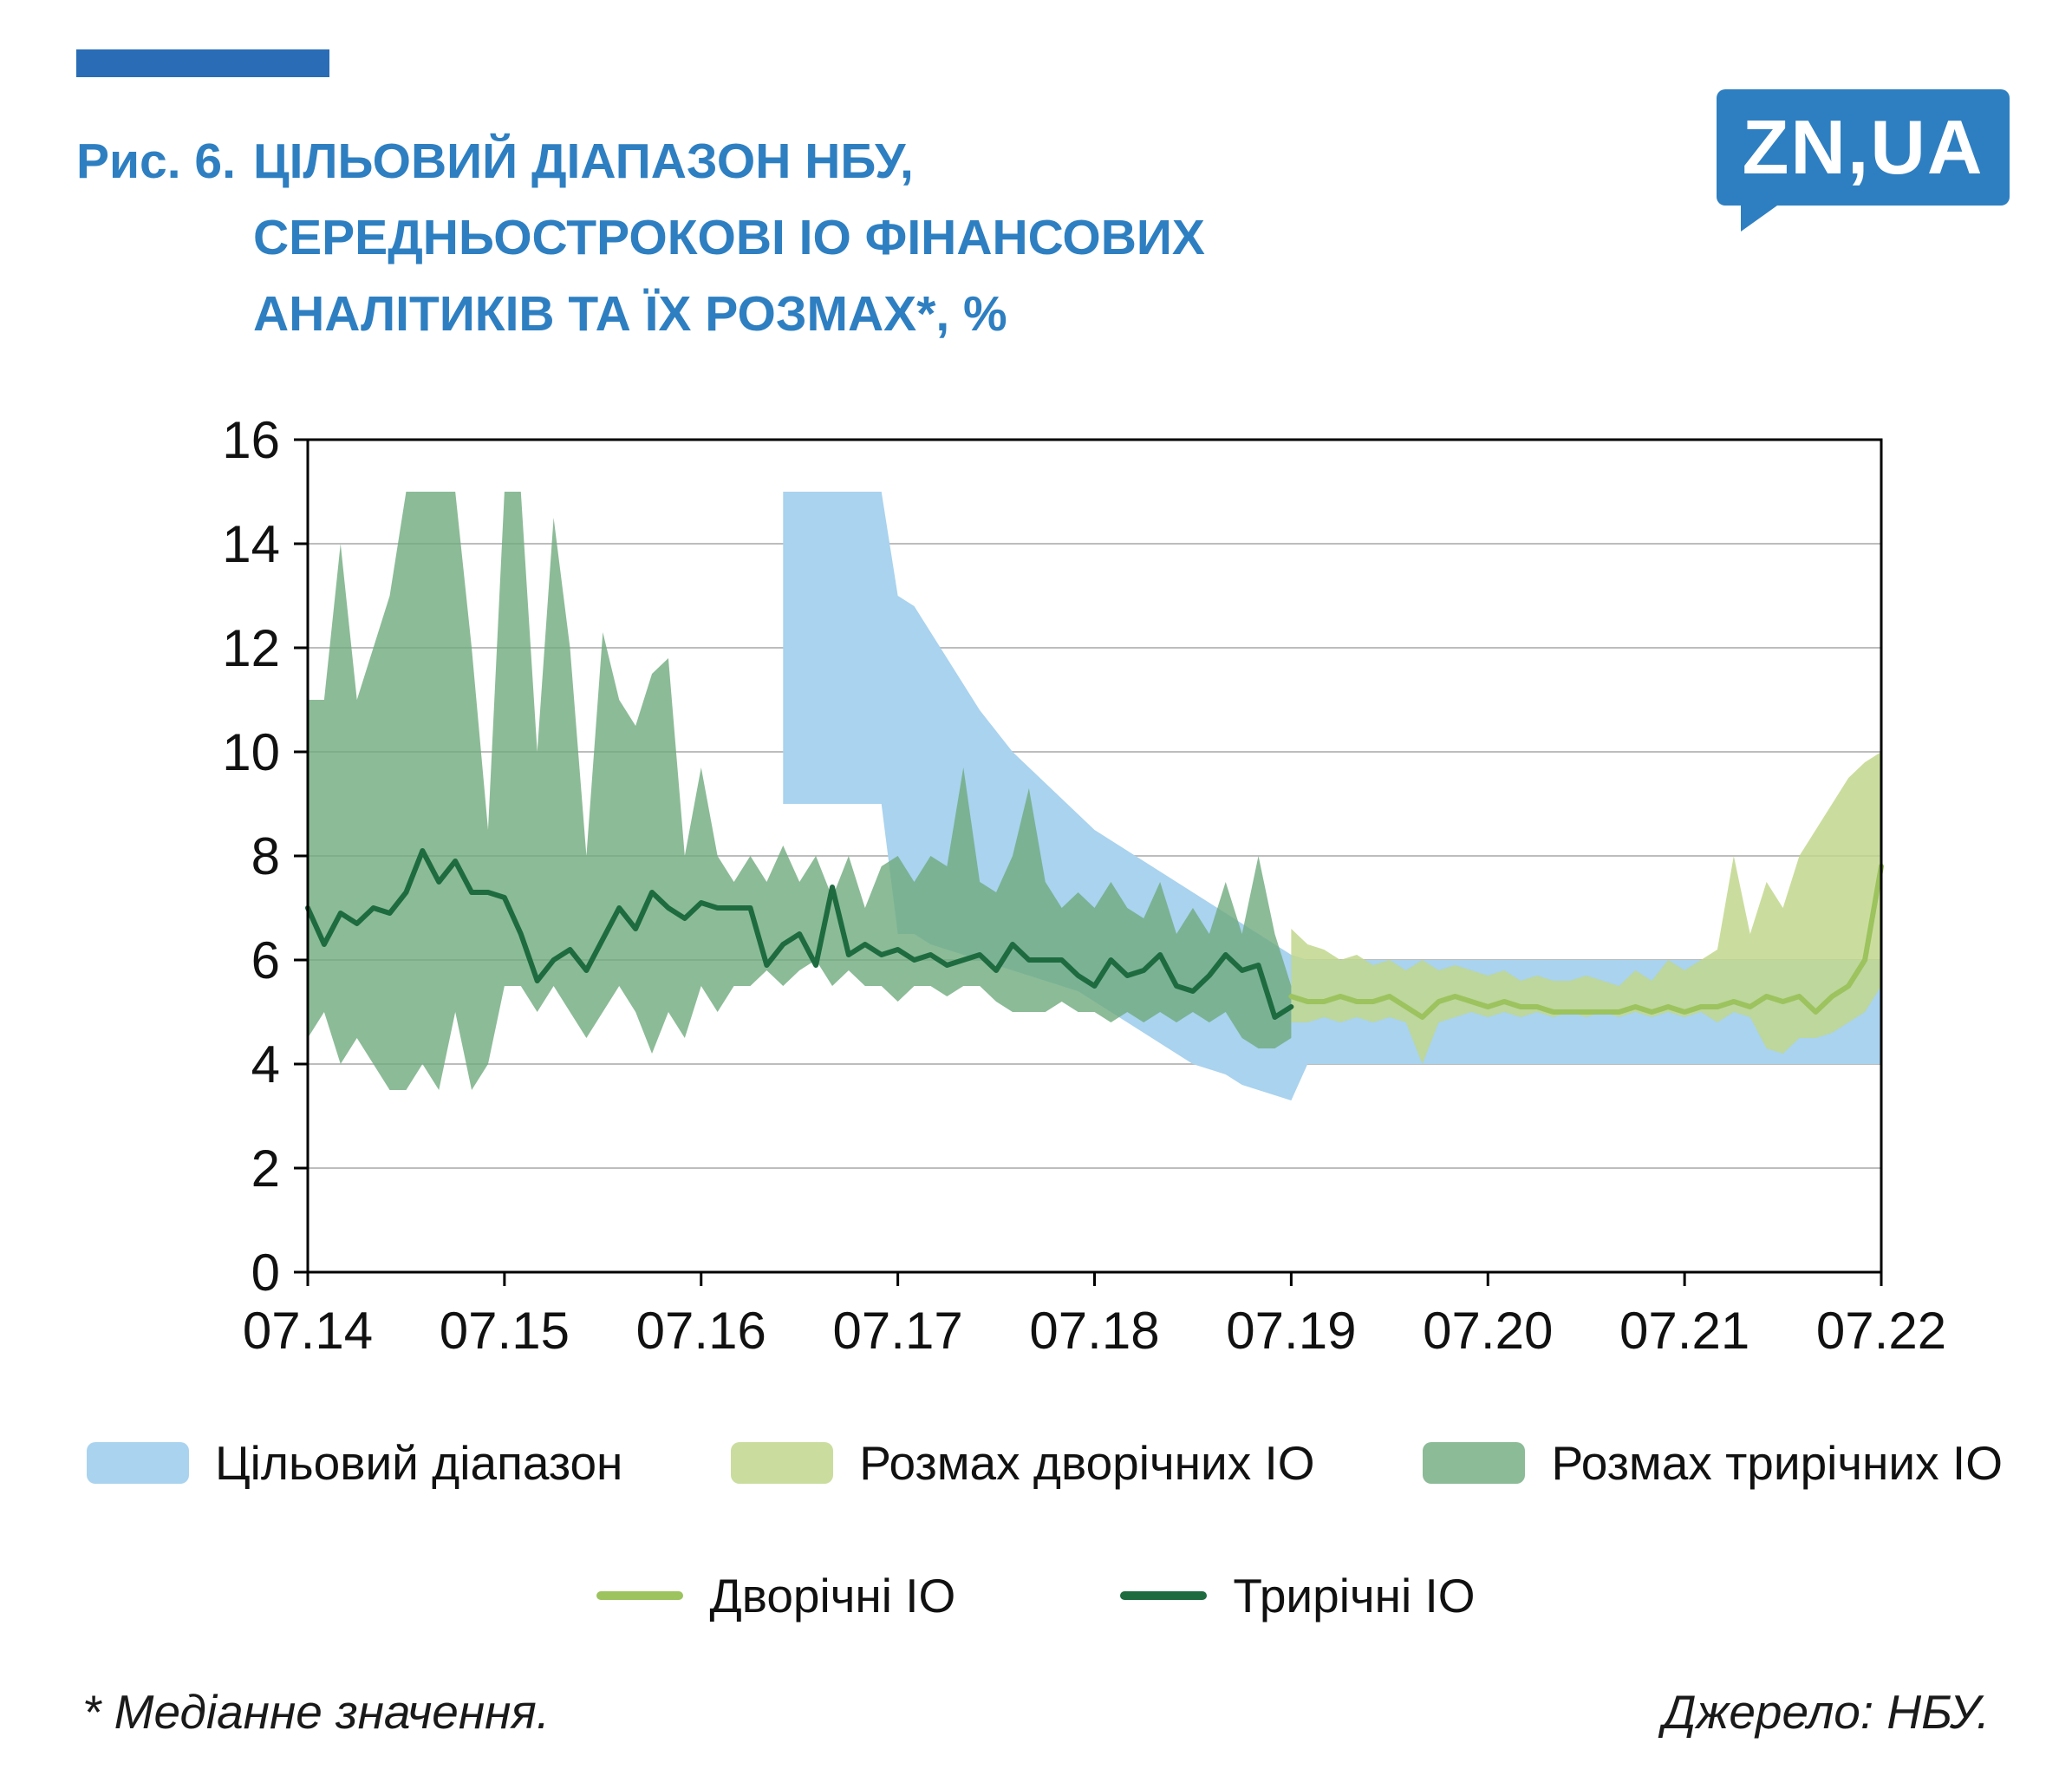 This screenshot has height=1789, width=2072. What do you see at coordinates (1881, 1331) in the screenshot?
I see `x-tick-label: 07.22` at bounding box center [1881, 1331].